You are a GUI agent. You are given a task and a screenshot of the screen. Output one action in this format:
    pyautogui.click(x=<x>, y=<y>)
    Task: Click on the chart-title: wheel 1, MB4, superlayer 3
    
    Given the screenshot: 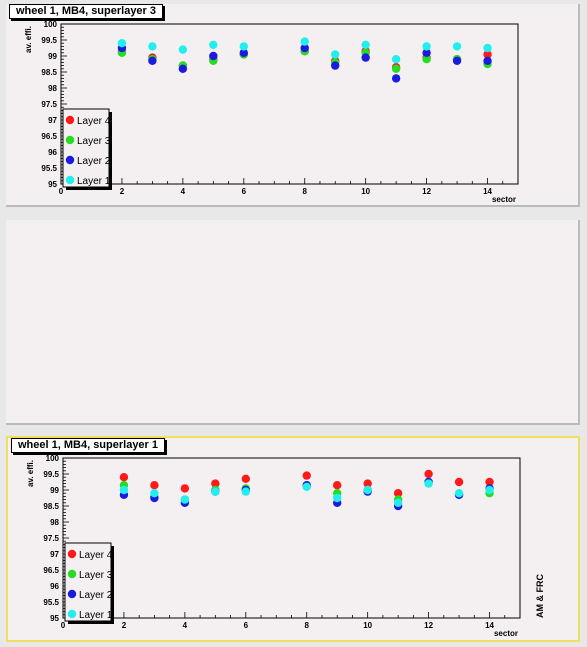 What is the action you would take?
    pyautogui.click(x=86, y=11)
    